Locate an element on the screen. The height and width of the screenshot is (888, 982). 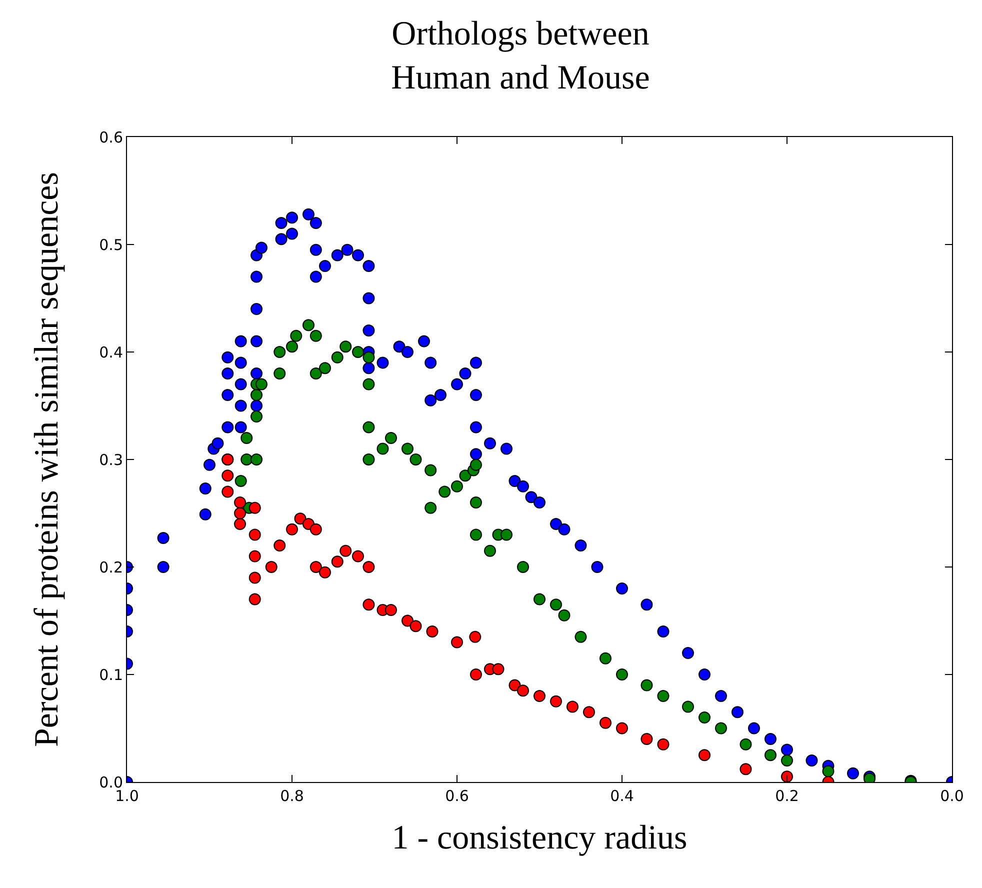
y-axis-title: Percent of proteins with similar sequences is located at coordinates (47, 460).